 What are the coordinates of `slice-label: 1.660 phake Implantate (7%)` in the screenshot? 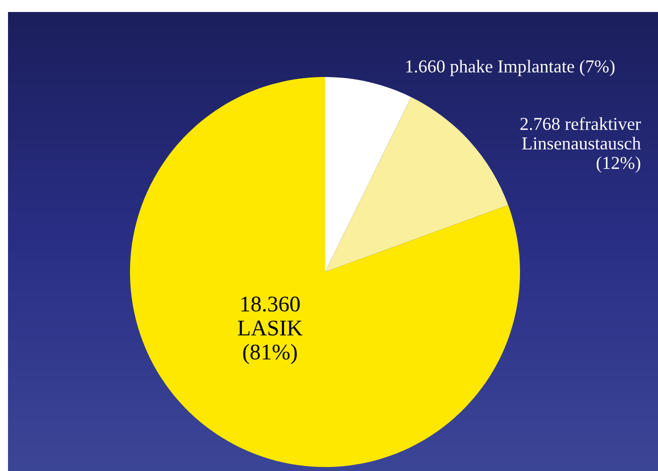 It's located at (510, 68).